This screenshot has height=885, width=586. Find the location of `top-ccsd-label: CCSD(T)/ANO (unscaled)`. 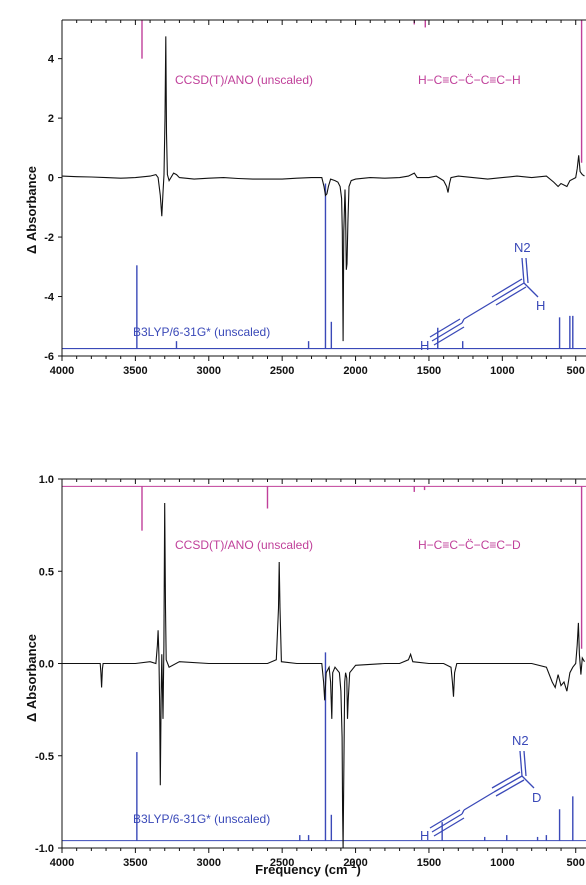

top-ccsd-label: CCSD(T)/ANO (unscaled) is located at coordinates (244, 80).